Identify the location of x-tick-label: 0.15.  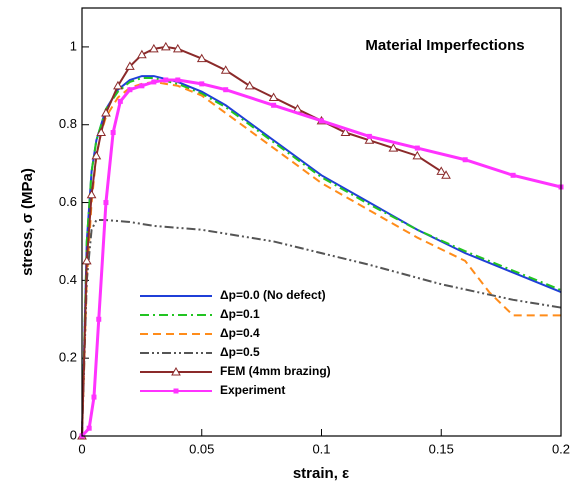
(441, 448).